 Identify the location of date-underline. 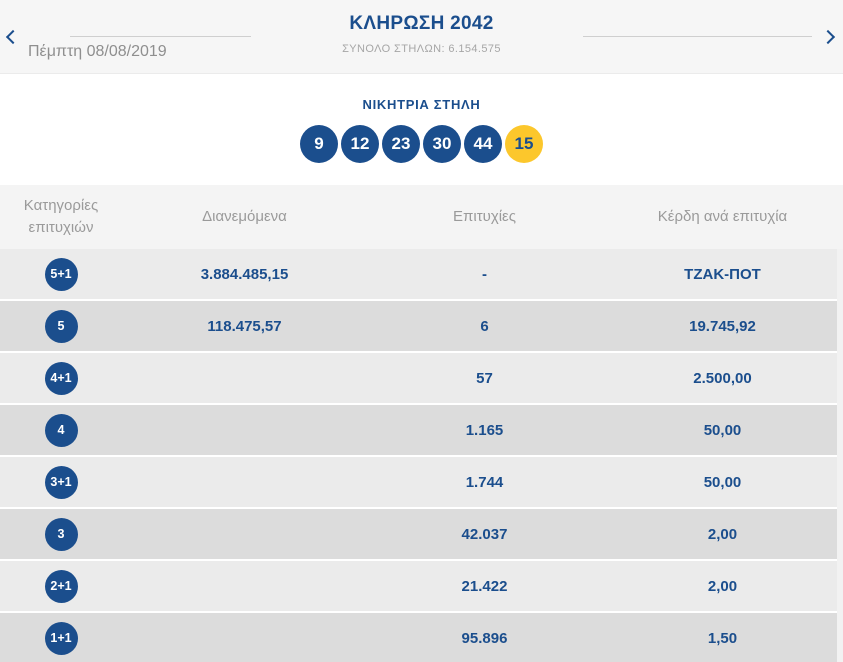
(160, 36).